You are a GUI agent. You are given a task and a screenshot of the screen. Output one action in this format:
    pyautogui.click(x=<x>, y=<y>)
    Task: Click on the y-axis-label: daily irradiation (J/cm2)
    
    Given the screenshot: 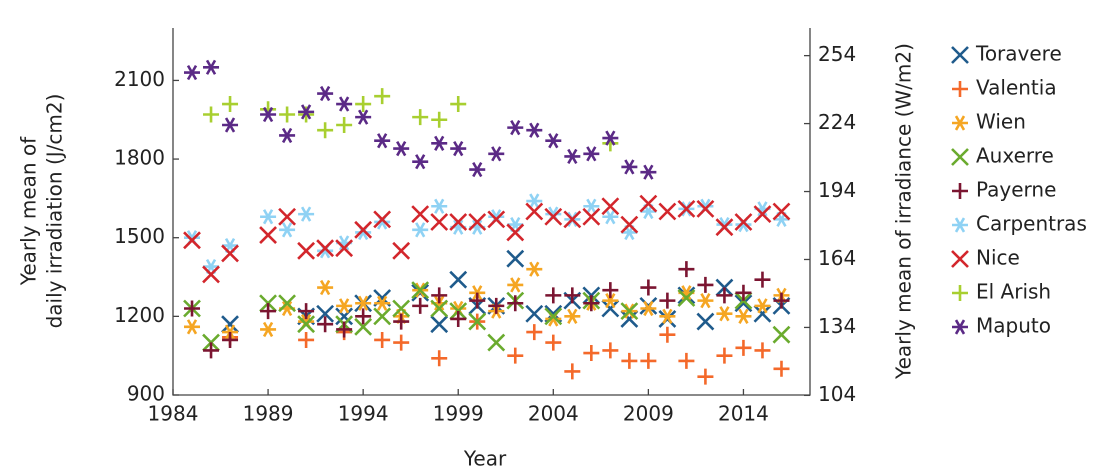 What is the action you would take?
    pyautogui.click(x=55, y=211)
    